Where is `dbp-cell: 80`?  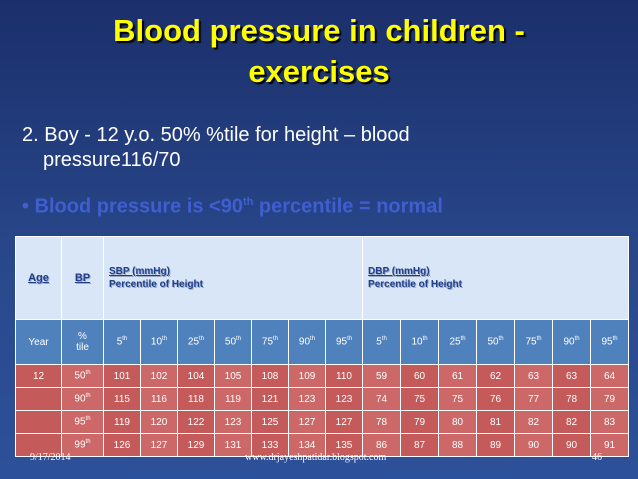 dbp-cell: 80 is located at coordinates (458, 422).